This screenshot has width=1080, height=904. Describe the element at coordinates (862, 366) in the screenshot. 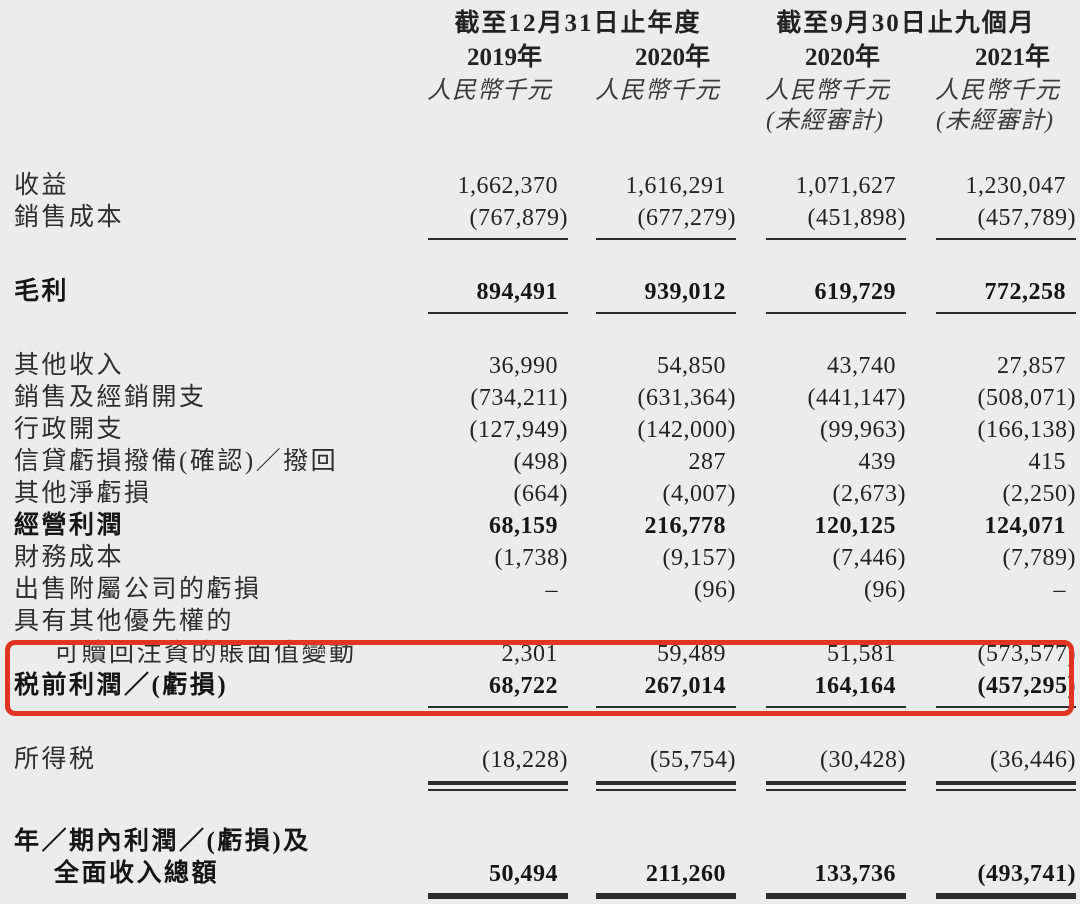

I see `cell-value: 43,740` at that location.